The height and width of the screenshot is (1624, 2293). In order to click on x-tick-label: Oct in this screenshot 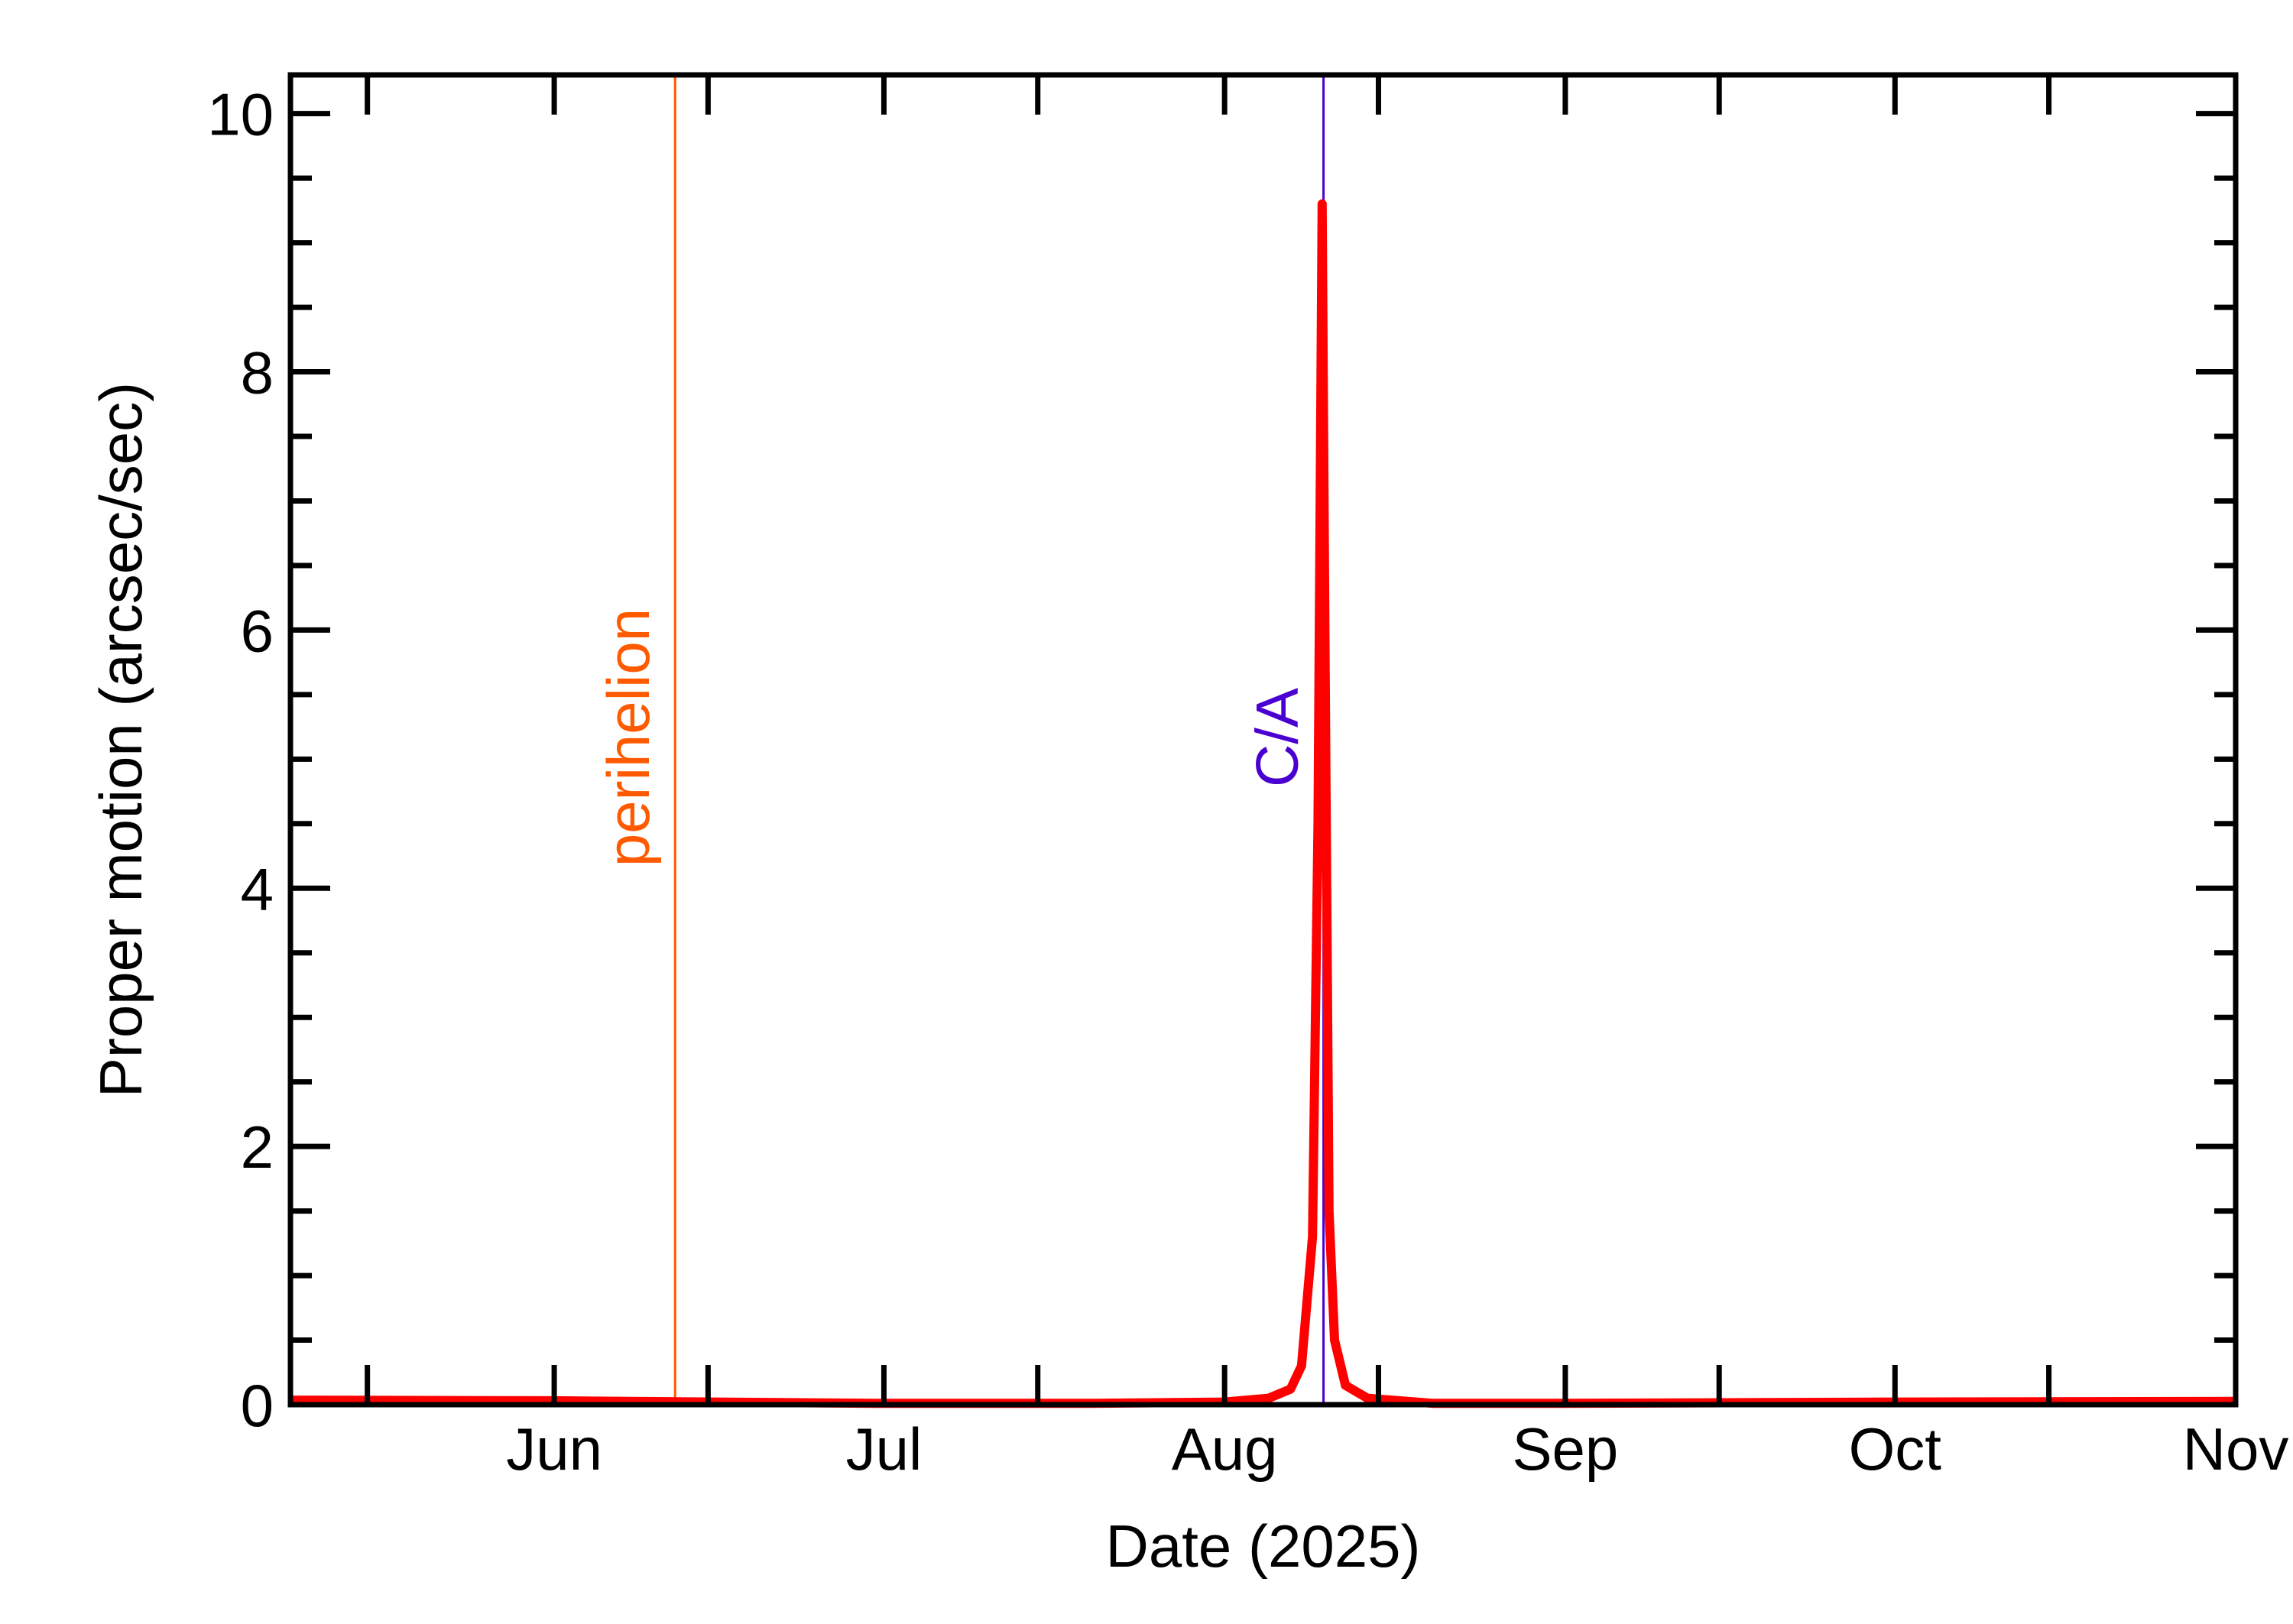, I will do `click(1896, 1449)`.